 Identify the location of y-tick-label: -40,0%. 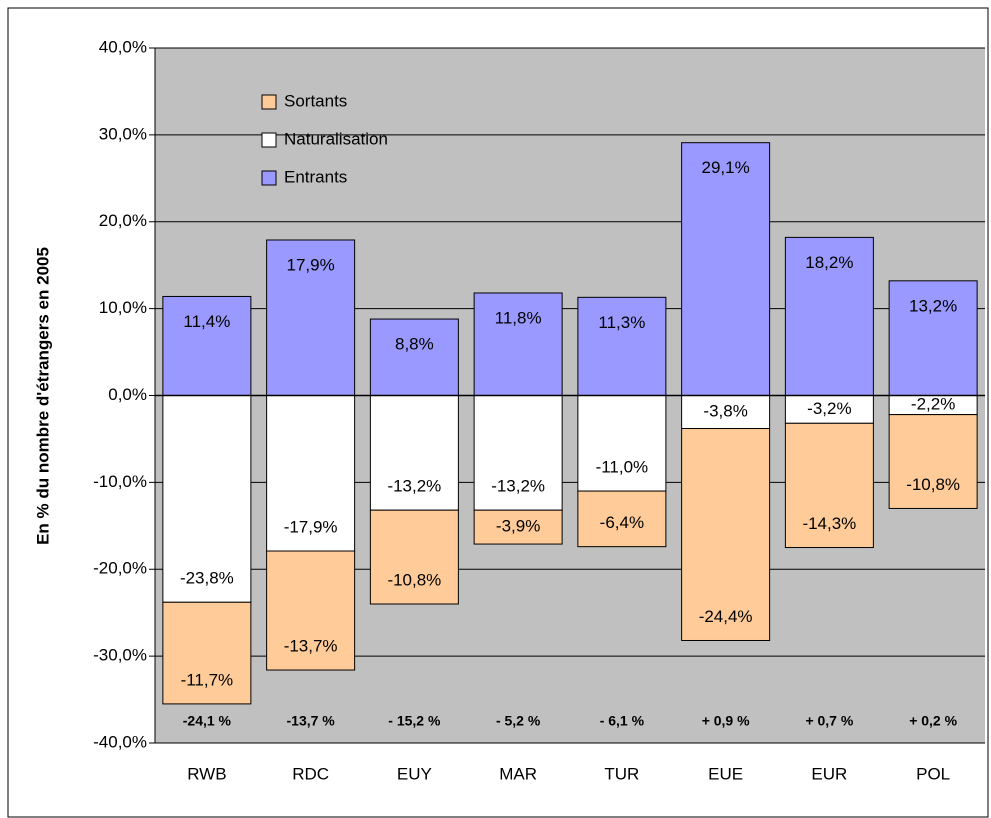
(120, 741).